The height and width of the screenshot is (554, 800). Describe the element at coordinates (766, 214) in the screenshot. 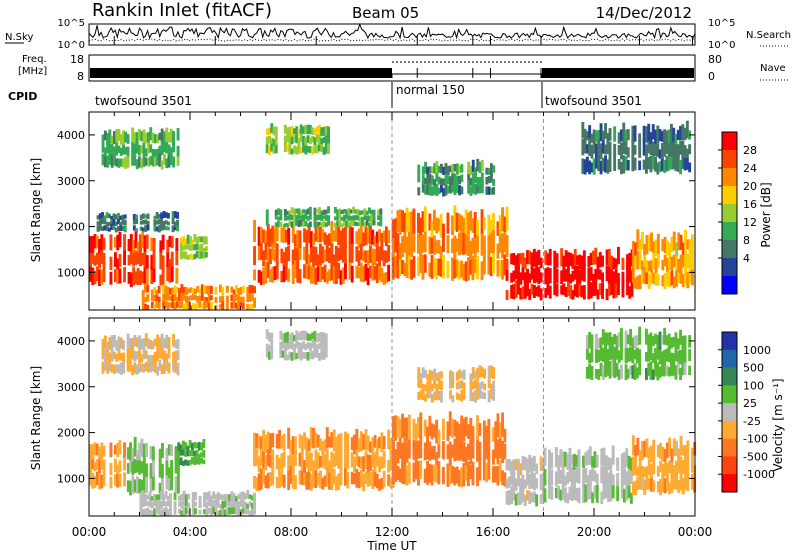

I see `power-colorbar-title: Power [dB]` at that location.